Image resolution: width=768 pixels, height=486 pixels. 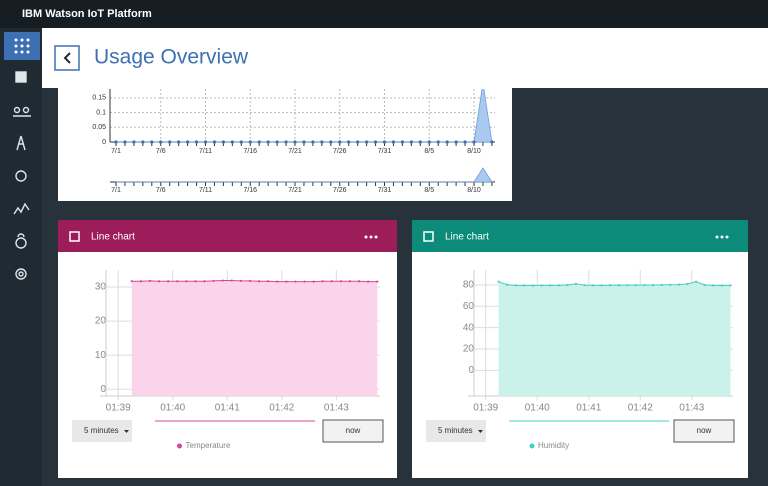 What do you see at coordinates (116, 151) in the screenshot?
I see `x-tick-label: 7/1` at bounding box center [116, 151].